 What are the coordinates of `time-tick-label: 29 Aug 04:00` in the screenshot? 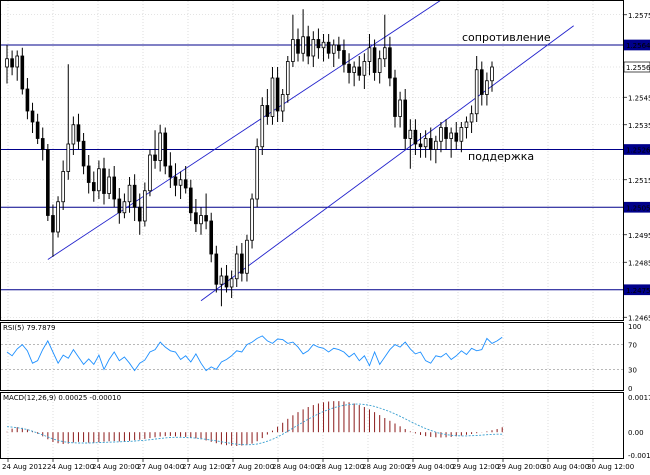 It's located at (430, 467).